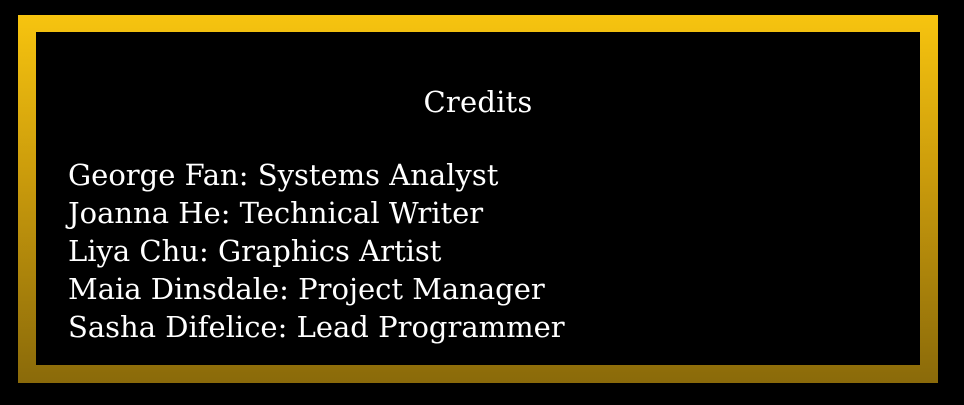 Image resolution: width=964 pixels, height=405 pixels. What do you see at coordinates (316, 327) in the screenshot?
I see `credit-line: Sasha Difelice: Lead Programmer` at bounding box center [316, 327].